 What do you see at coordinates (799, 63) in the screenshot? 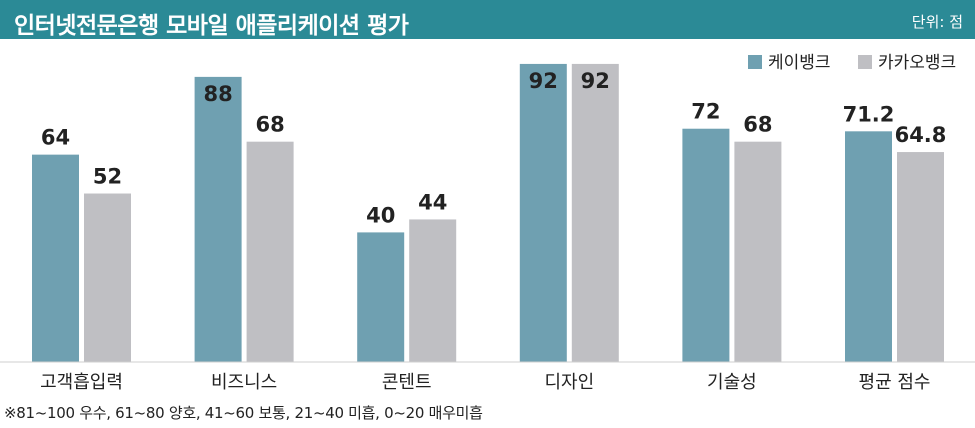
I see `legend-label-kbank: 케이뱅크` at bounding box center [799, 63].